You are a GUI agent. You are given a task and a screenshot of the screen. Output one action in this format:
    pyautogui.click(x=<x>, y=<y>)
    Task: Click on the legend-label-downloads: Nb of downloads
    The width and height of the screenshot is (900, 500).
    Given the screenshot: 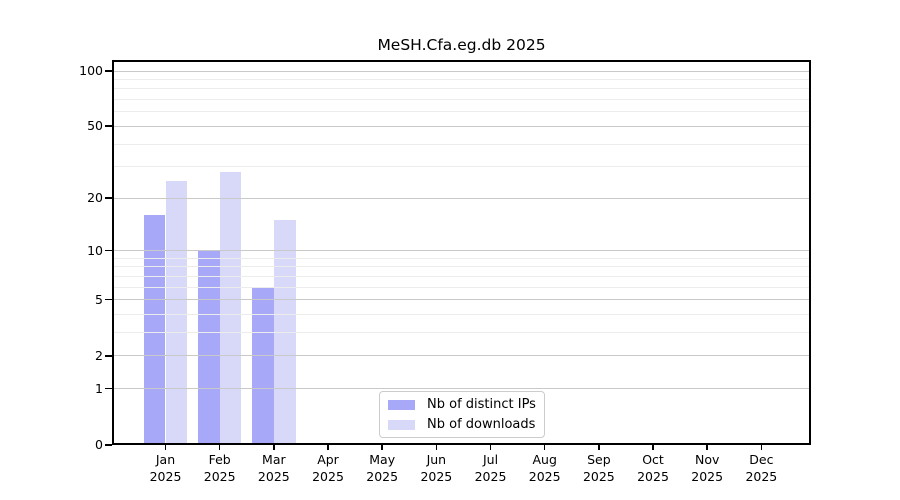 What is the action you would take?
    pyautogui.click(x=481, y=424)
    